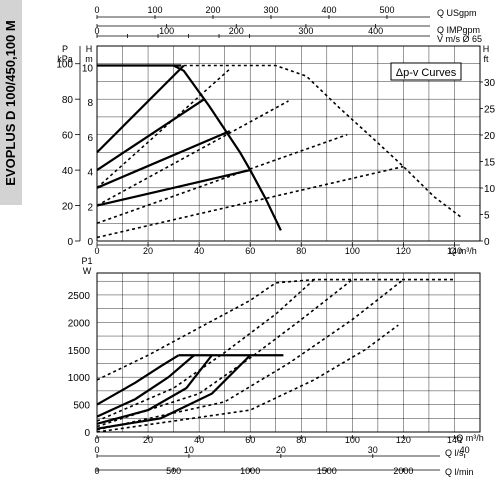 The width and height of the screenshot is (497, 486). Describe the element at coordinates (458, 30) in the screenshot. I see `top-aux-label: Q IMPgpm` at that location.